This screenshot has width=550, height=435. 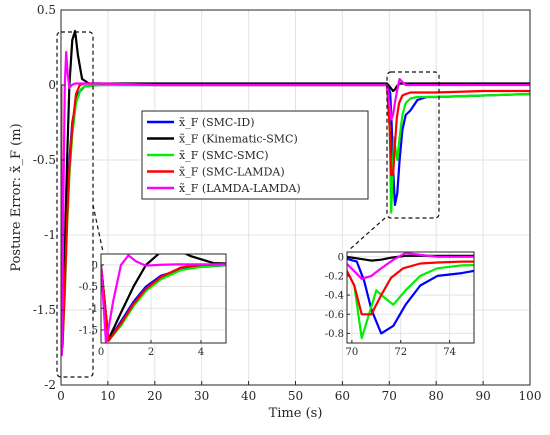 I want to click on inset-y-tick-label: -0.8, so click(x=334, y=334).